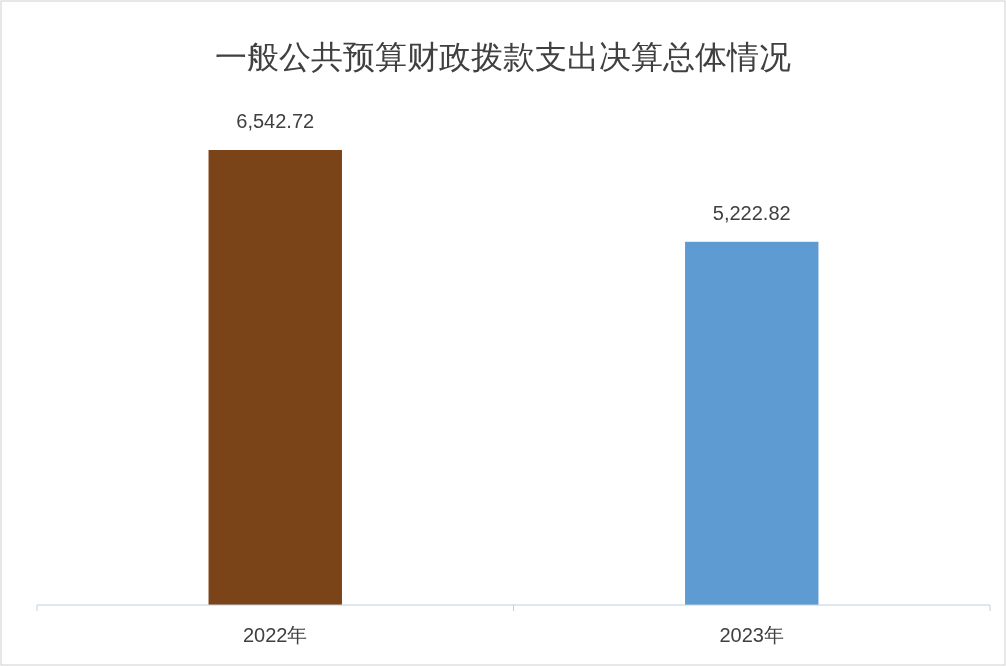 This screenshot has width=1006, height=666. What do you see at coordinates (751, 212) in the screenshot?
I see `data-label: 5,222.82` at bounding box center [751, 212].